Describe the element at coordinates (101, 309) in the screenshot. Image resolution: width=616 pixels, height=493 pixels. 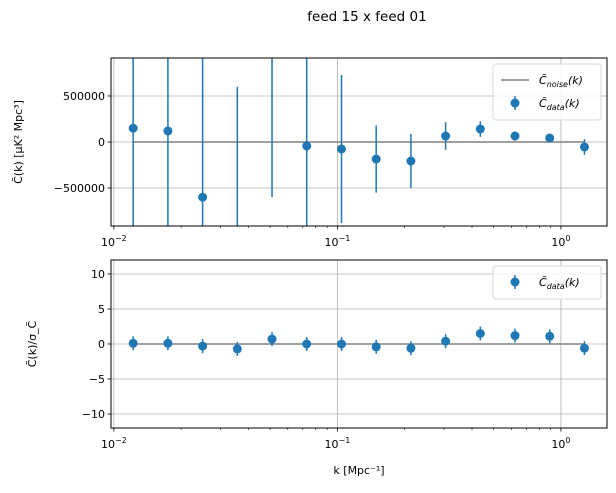
I see `y-tick-label: 5` at that location.